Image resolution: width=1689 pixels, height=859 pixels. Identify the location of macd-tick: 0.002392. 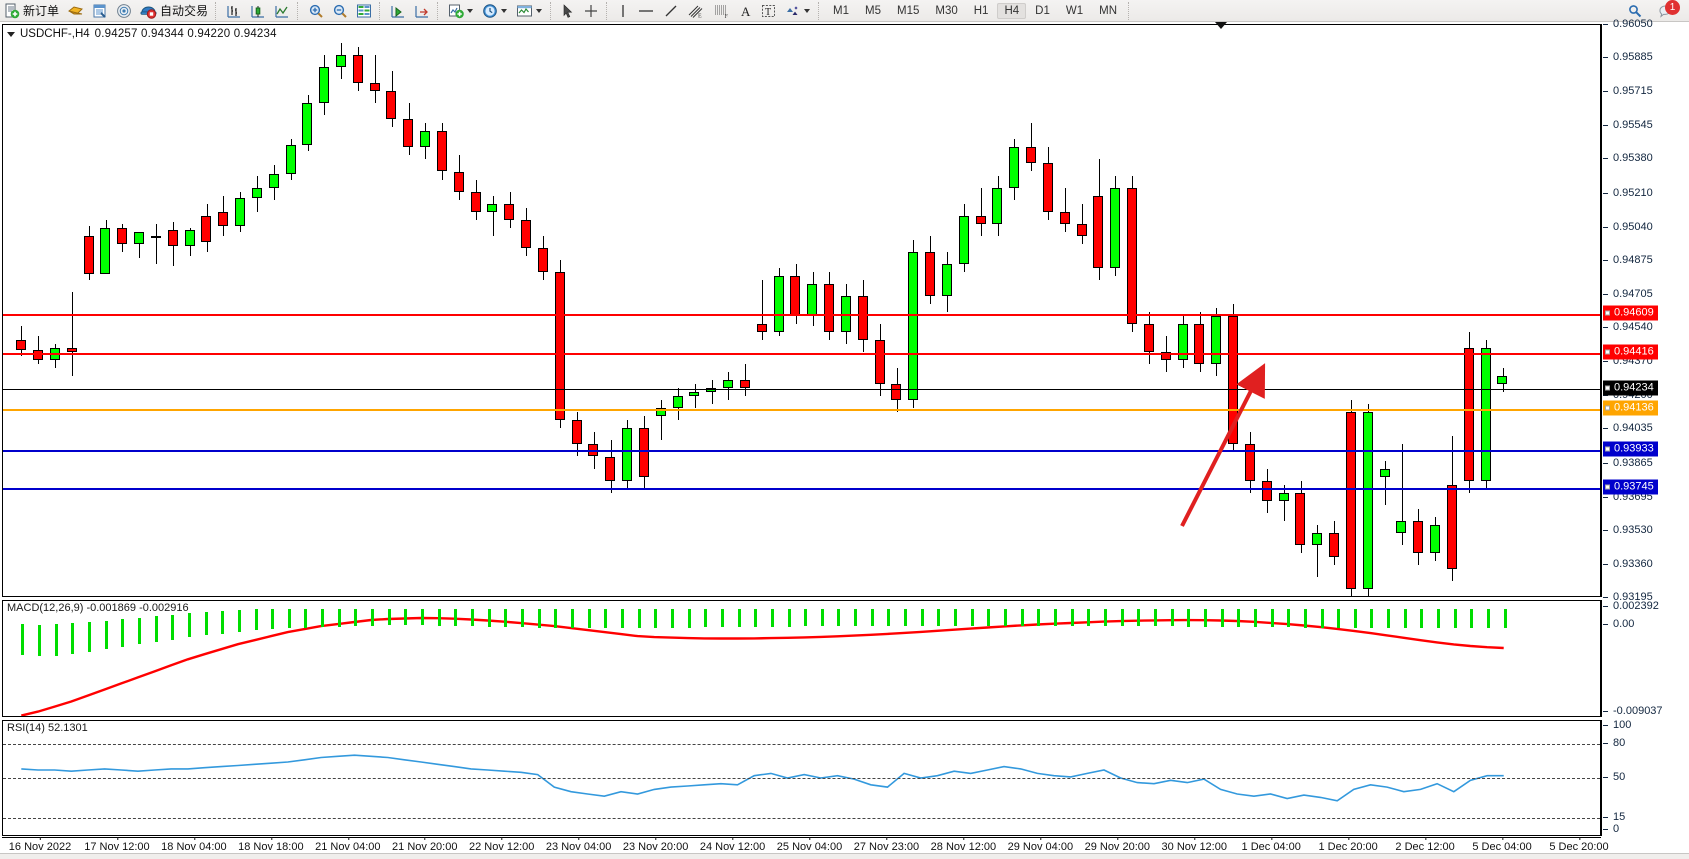
(1645, 606).